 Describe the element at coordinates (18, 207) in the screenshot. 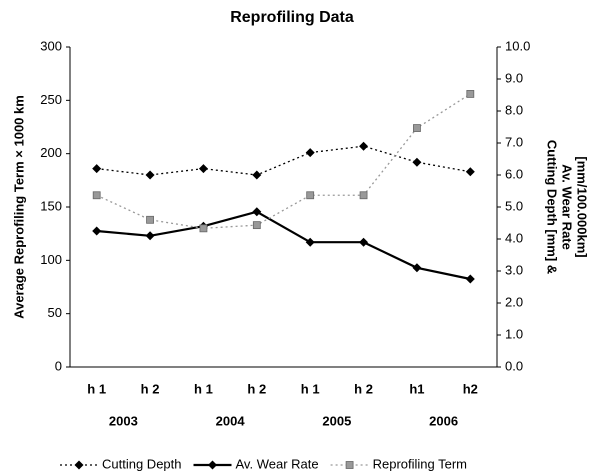

I see `y-axis-label: Average Reprofiling Term × 1000 km` at that location.